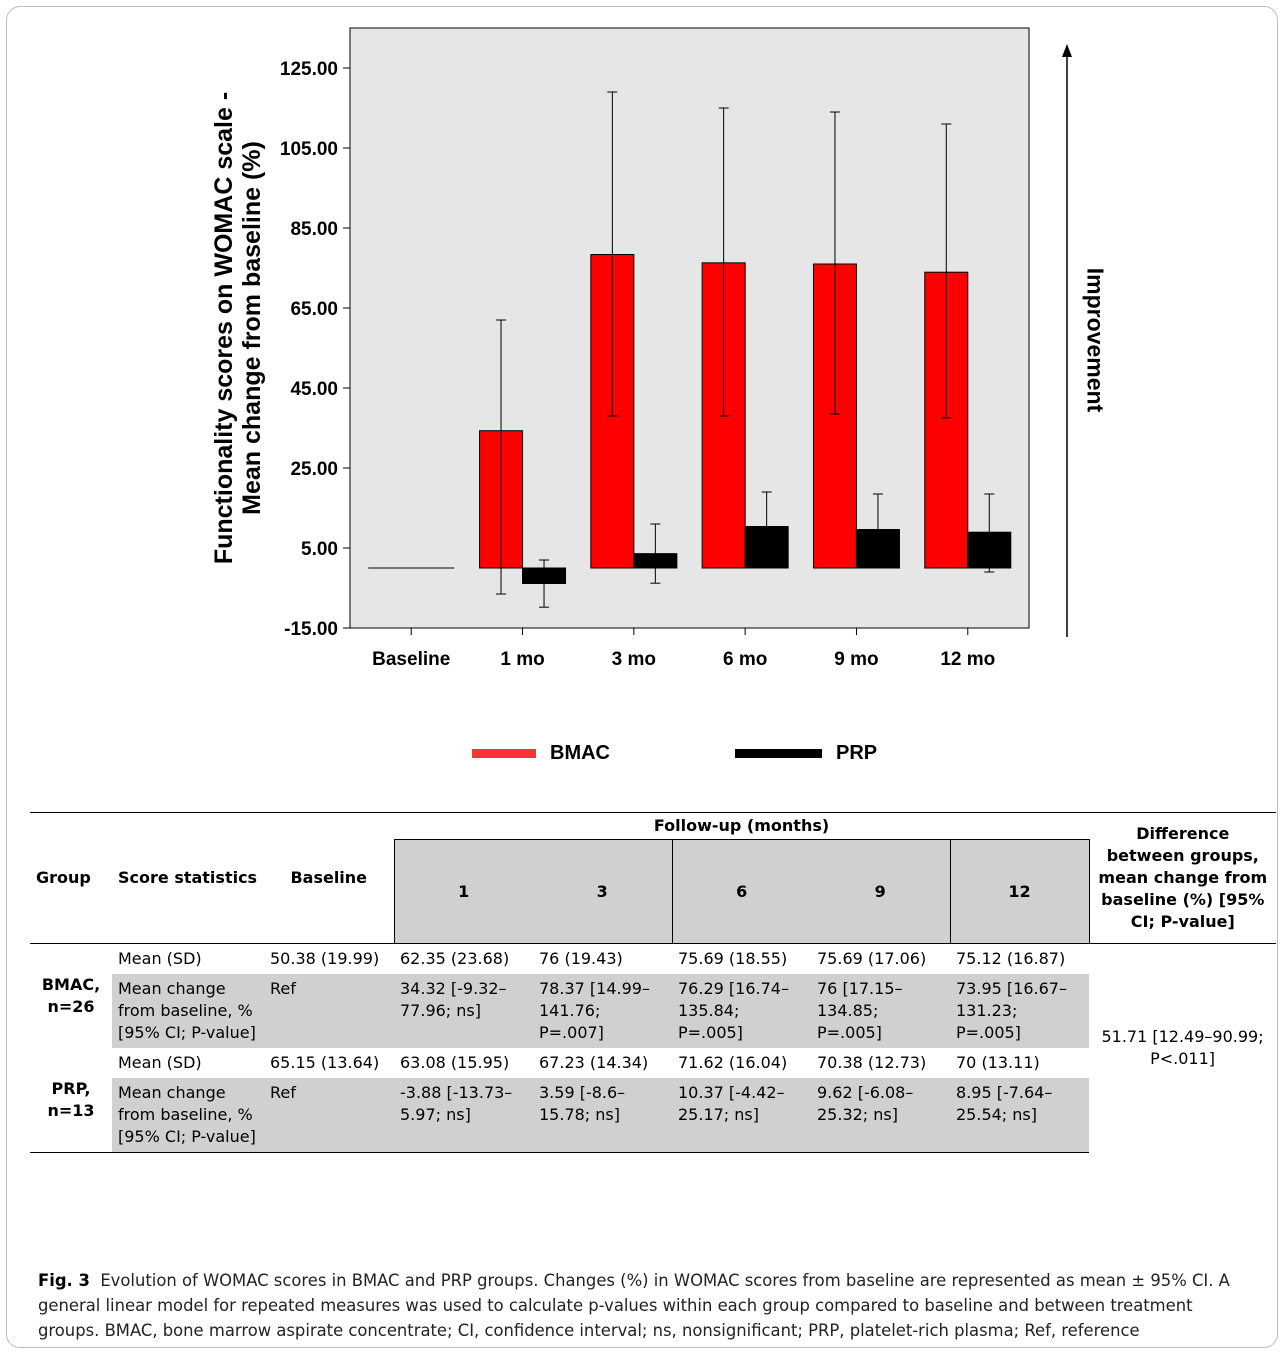 Image resolution: width=1285 pixels, height=1356 pixels. What do you see at coordinates (309, 149) in the screenshot?
I see `y-tick-label: 105.00` at bounding box center [309, 149].